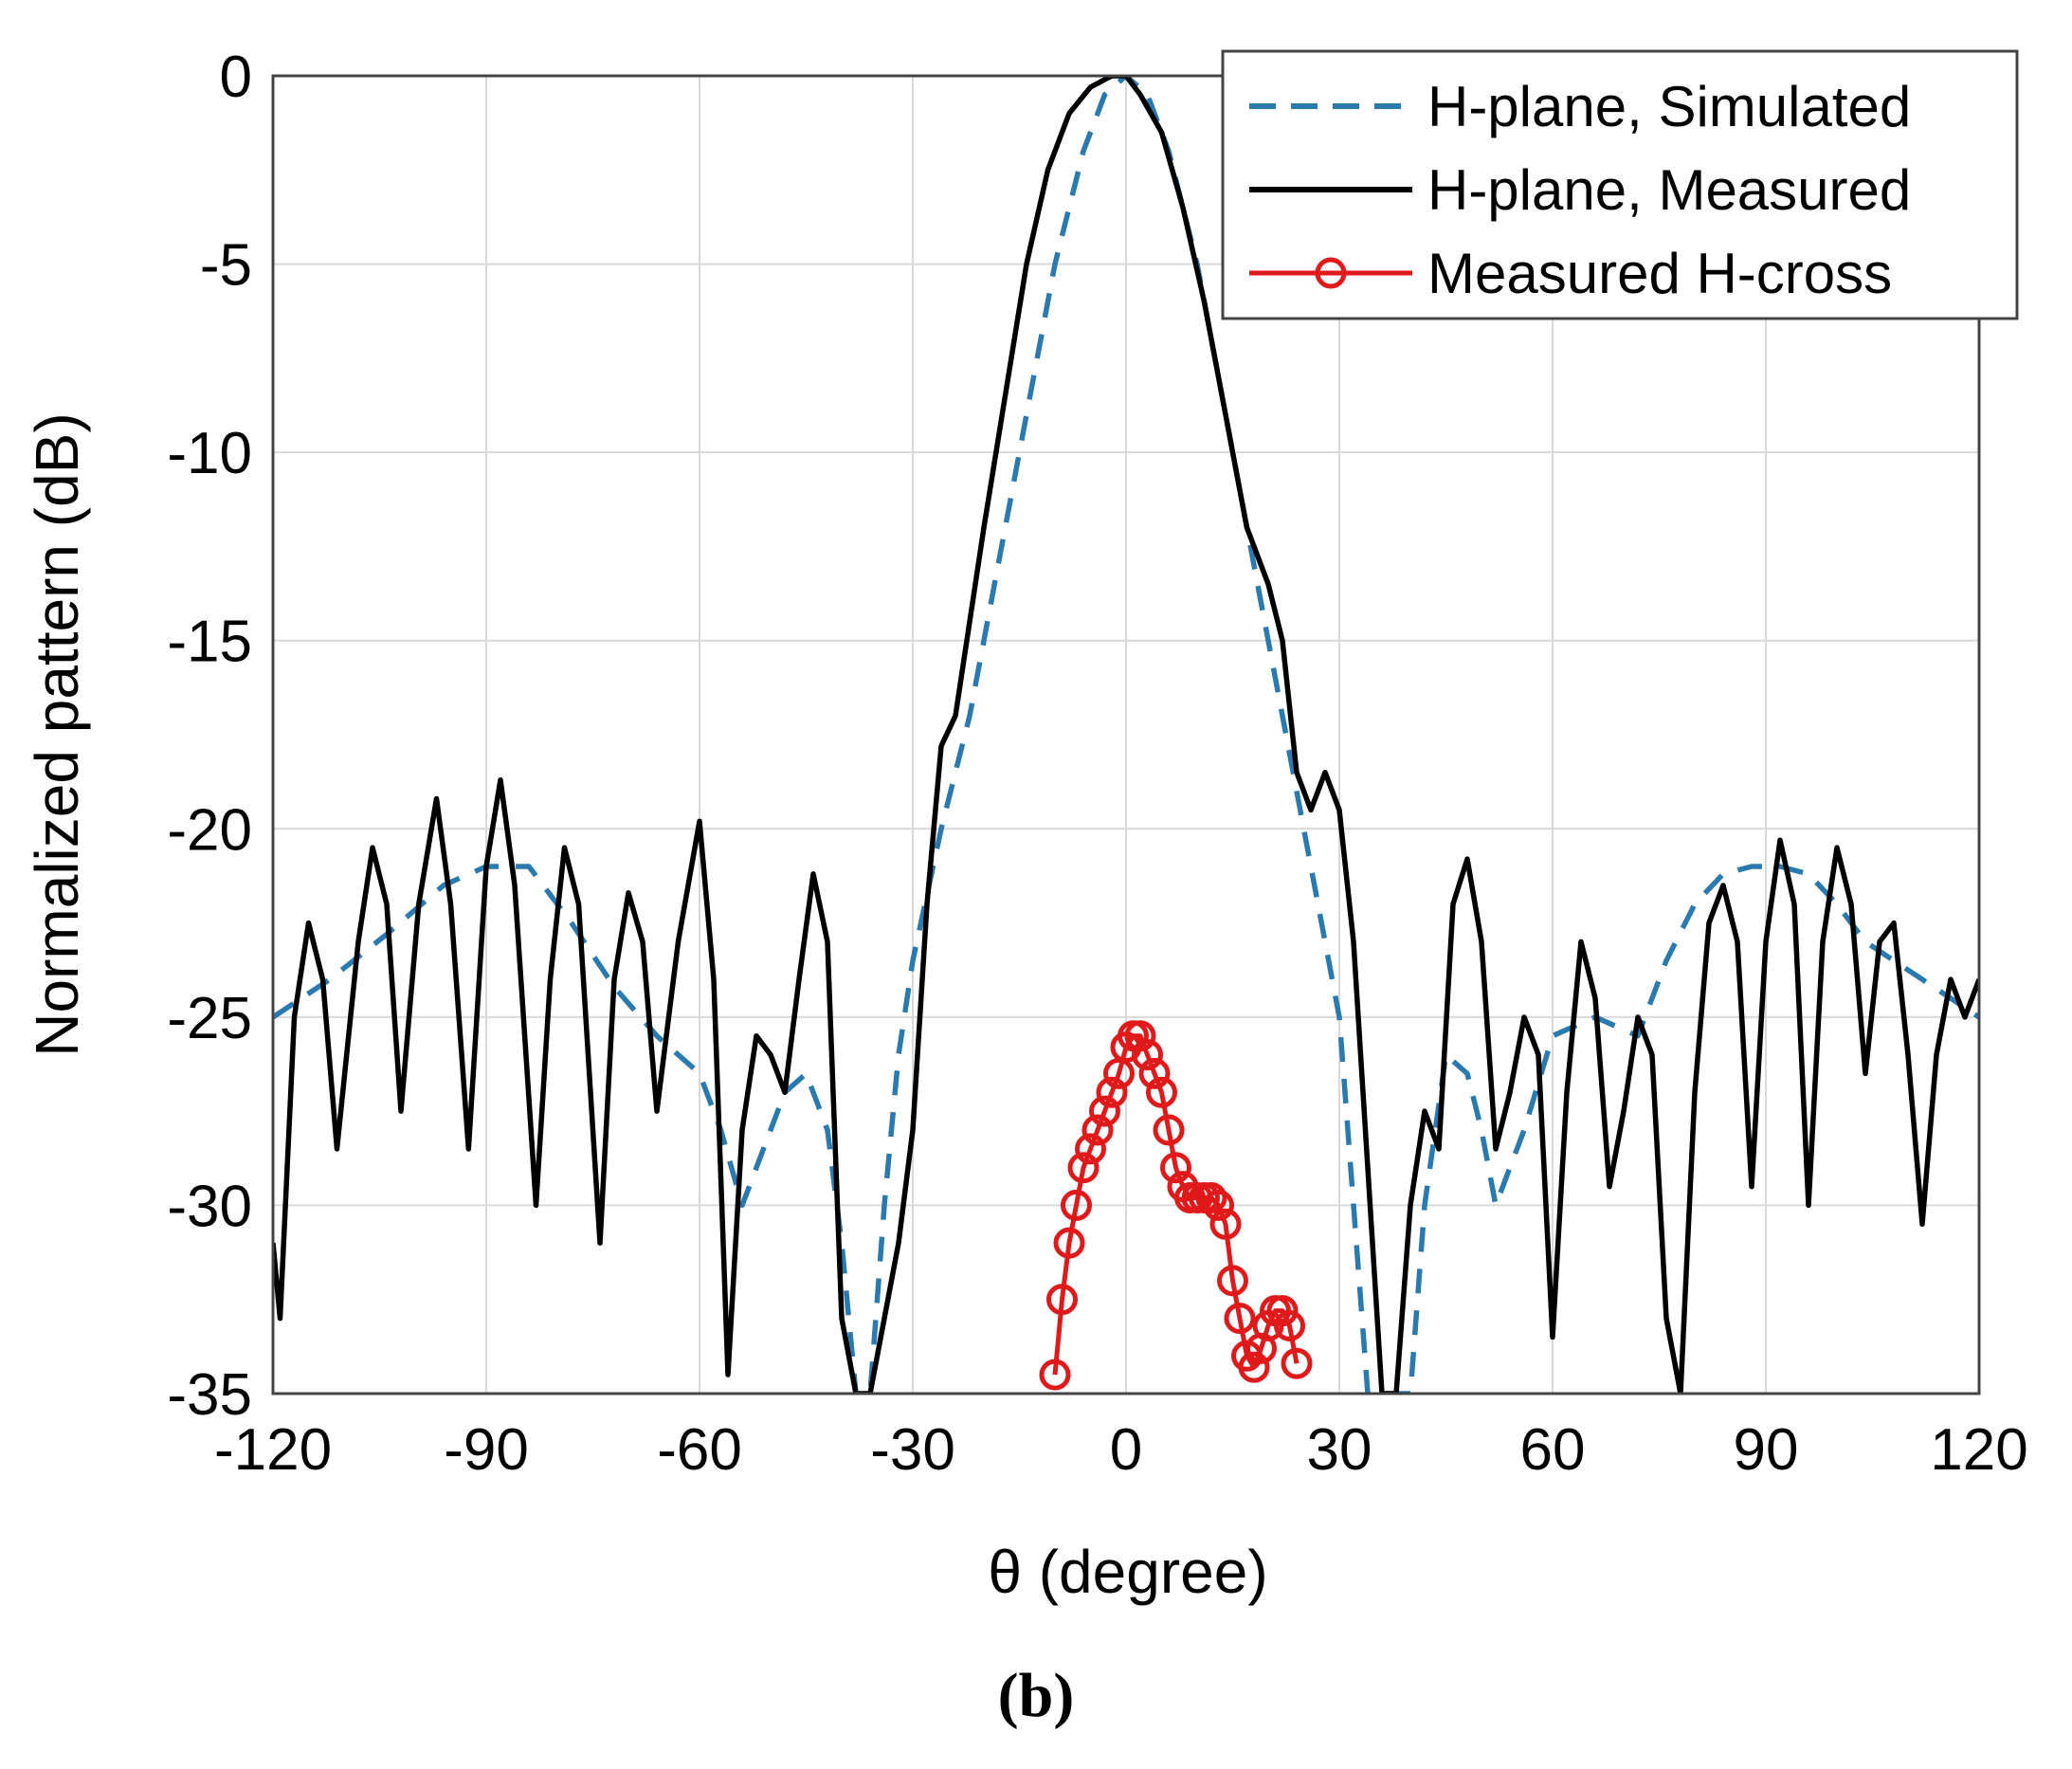 This screenshot has width=2072, height=1769. Describe the element at coordinates (1669, 190) in the screenshot. I see `legend-label-measured: H-plane, Measured` at that location.